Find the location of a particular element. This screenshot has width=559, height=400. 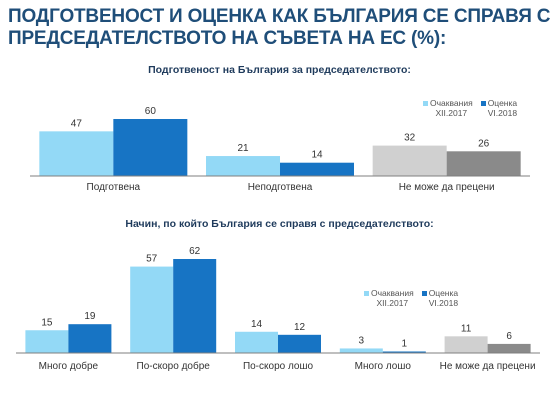

category-label: Много лошо is located at coordinates (383, 366).